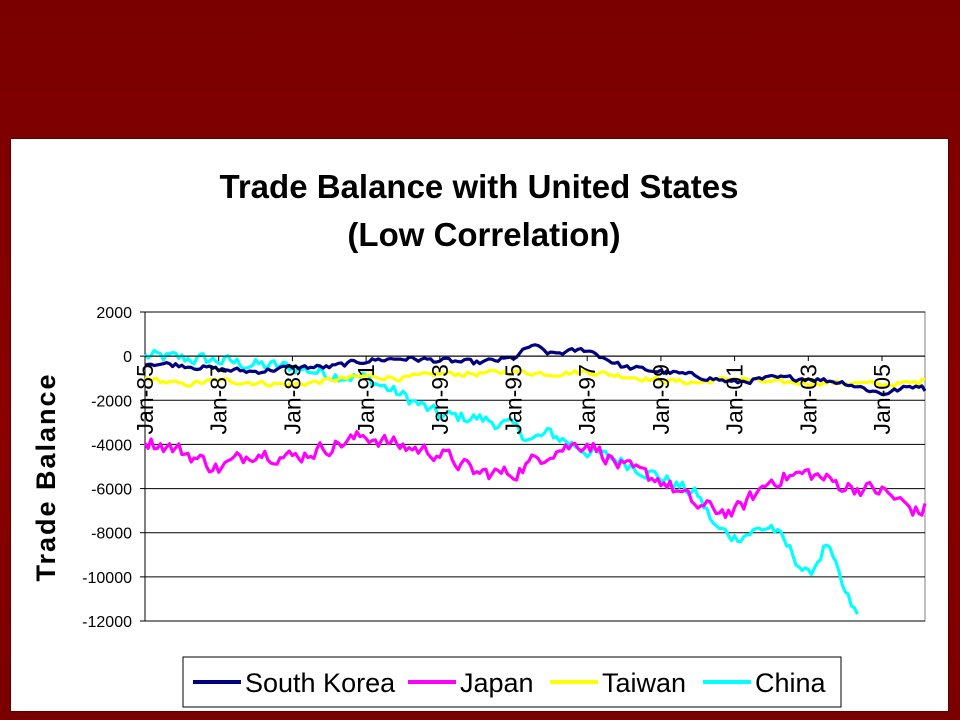 The width and height of the screenshot is (960, 720). I want to click on chart-title: Trade Balance with United States, so click(479, 186).